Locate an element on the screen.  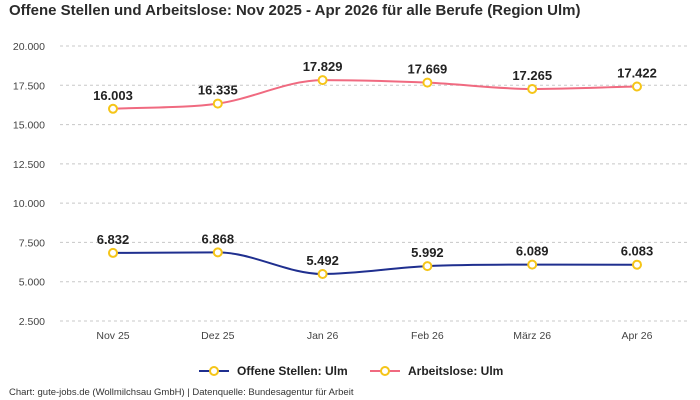
x-tick-label: Apr 26 is located at coordinates (637, 336).